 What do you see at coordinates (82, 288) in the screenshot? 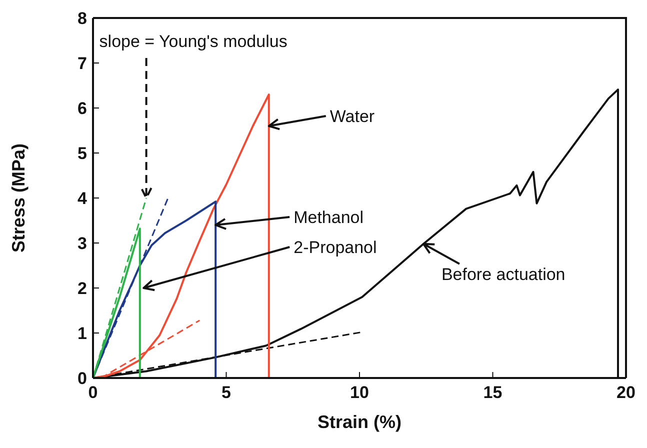
I see `y-tick-label: 2` at bounding box center [82, 288].